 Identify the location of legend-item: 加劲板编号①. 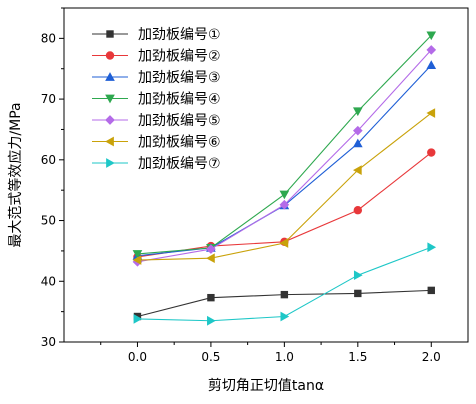
(156, 35).